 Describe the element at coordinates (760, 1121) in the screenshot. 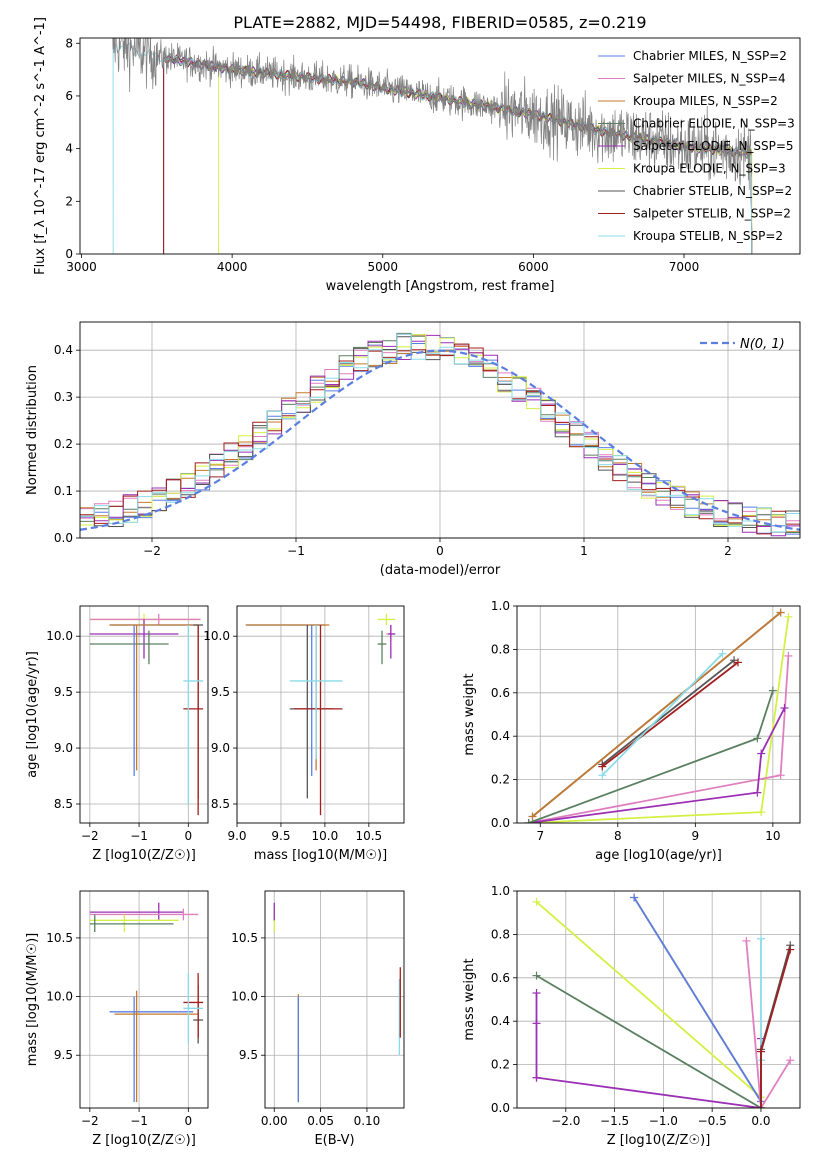

I see `x-tick-label: 0.0` at that location.